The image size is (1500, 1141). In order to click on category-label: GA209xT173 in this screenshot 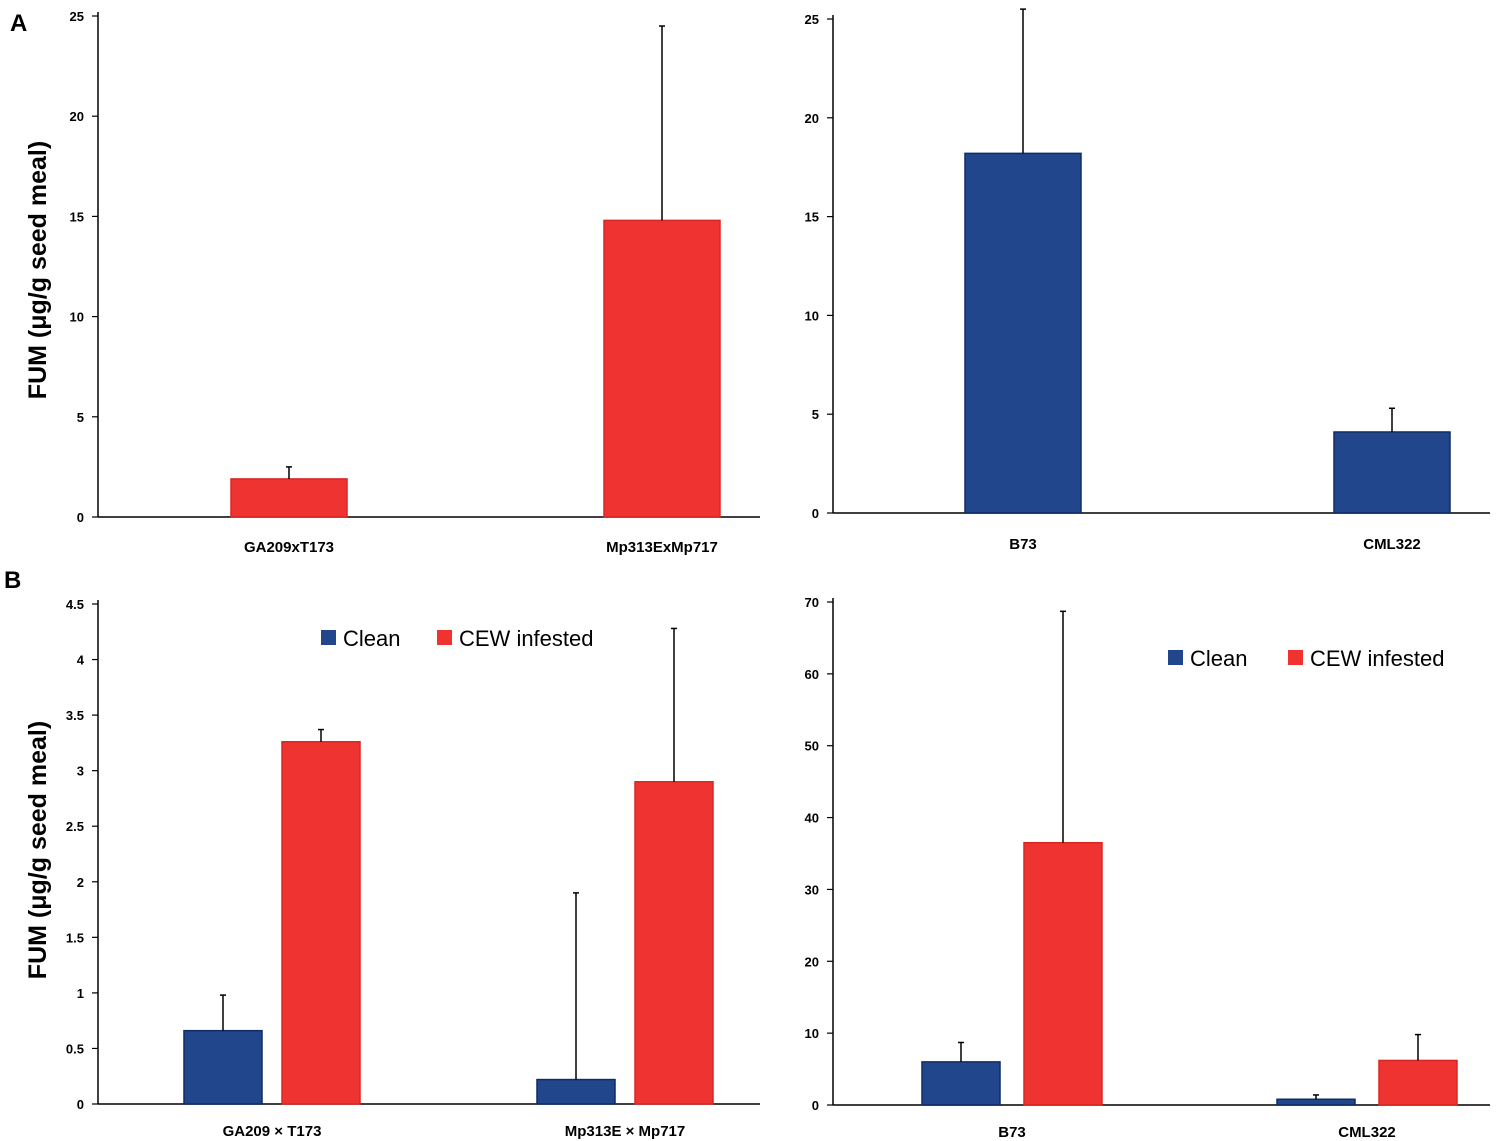, I will do `click(289, 547)`.